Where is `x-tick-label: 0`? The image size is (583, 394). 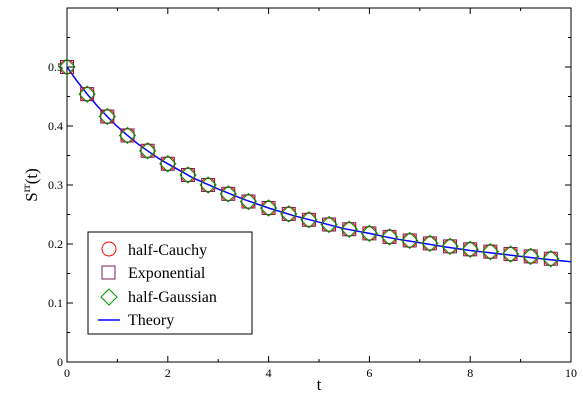
x-tick-label: 0 is located at coordinates (67, 373).